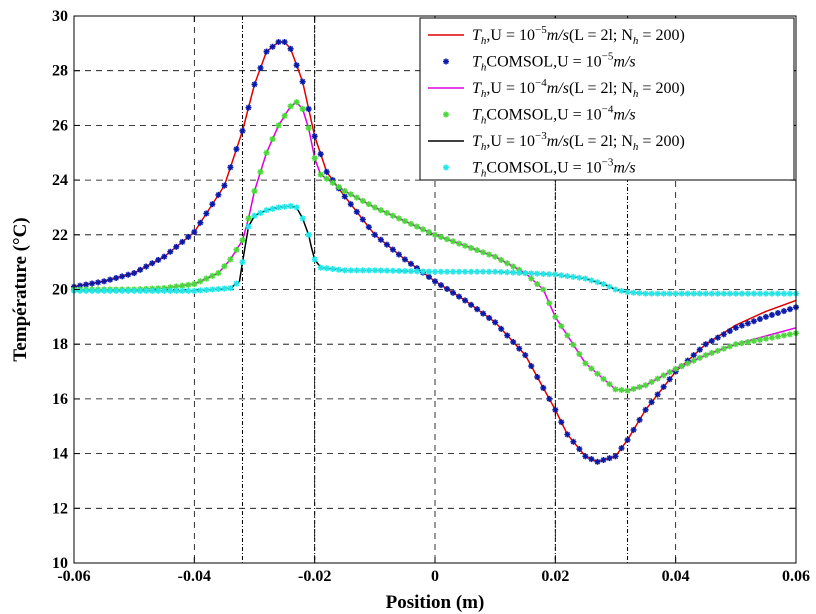 The image size is (816, 614). What do you see at coordinates (543, 62) in the screenshot?
I see `legend-mid: COMSOL,U = 10` at bounding box center [543, 62].